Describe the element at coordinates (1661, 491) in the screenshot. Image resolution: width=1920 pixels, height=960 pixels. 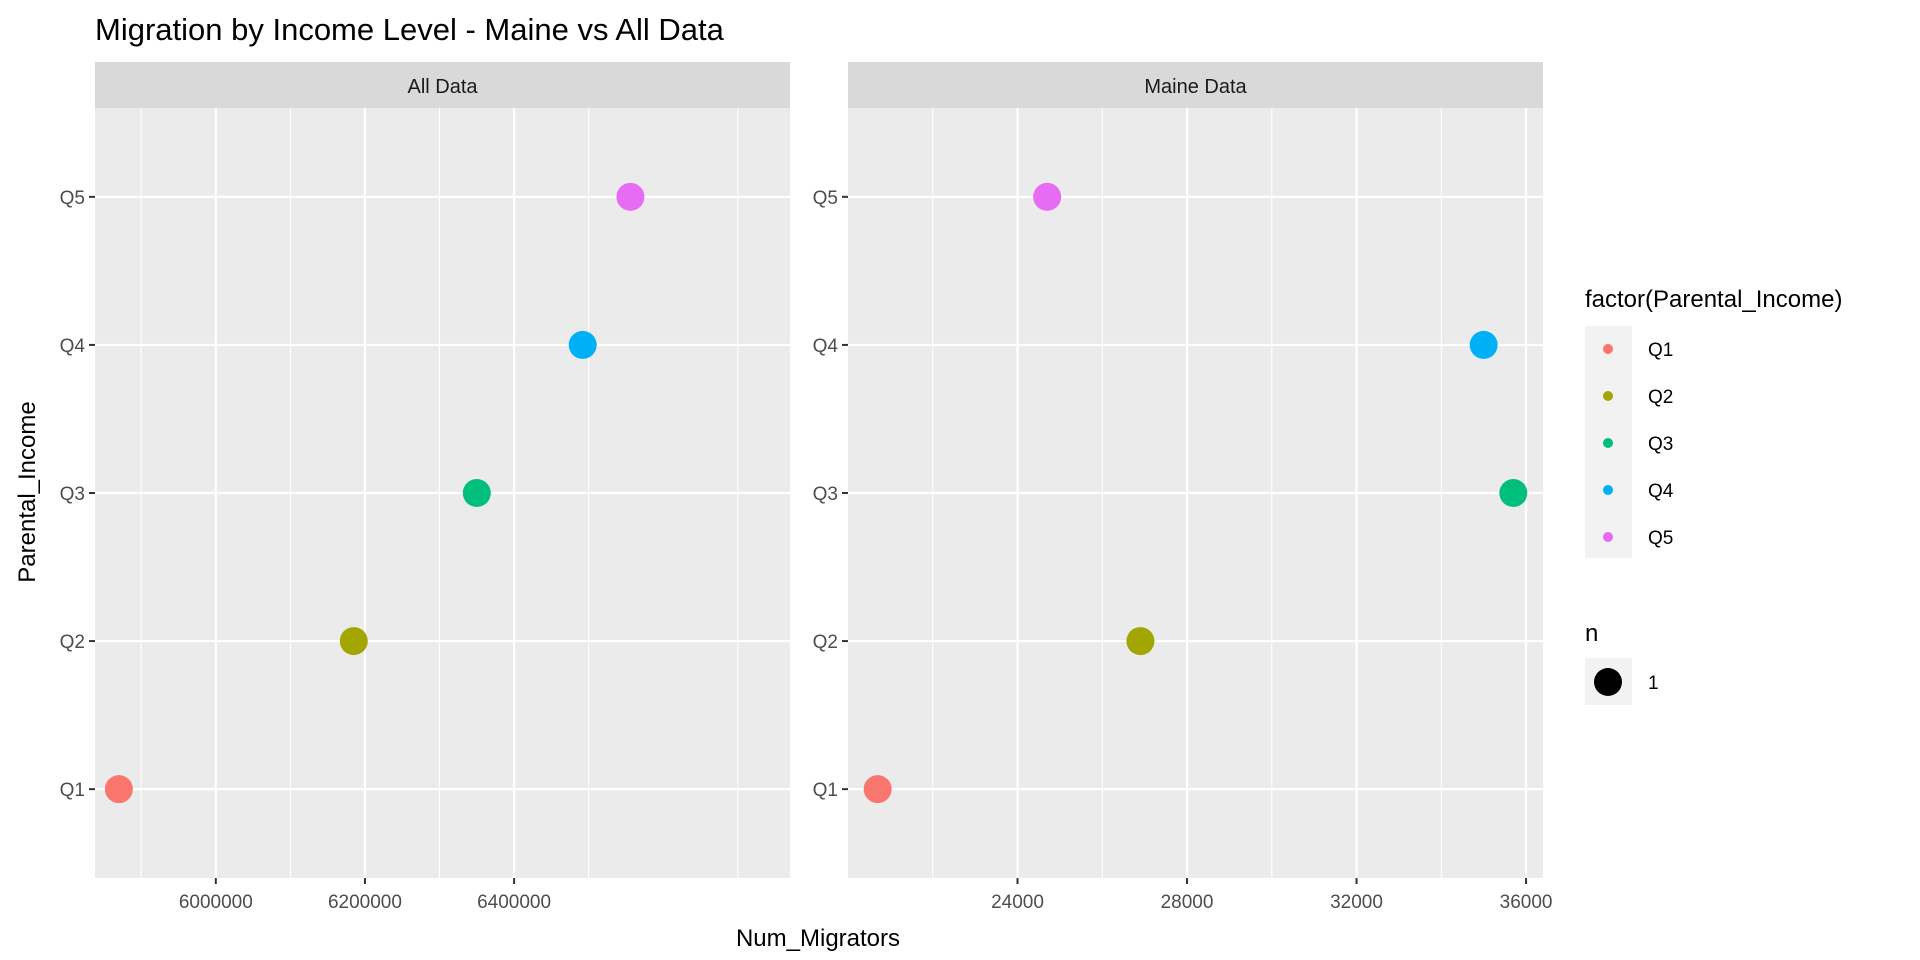
I see `legend-label-q4: Q4` at that location.